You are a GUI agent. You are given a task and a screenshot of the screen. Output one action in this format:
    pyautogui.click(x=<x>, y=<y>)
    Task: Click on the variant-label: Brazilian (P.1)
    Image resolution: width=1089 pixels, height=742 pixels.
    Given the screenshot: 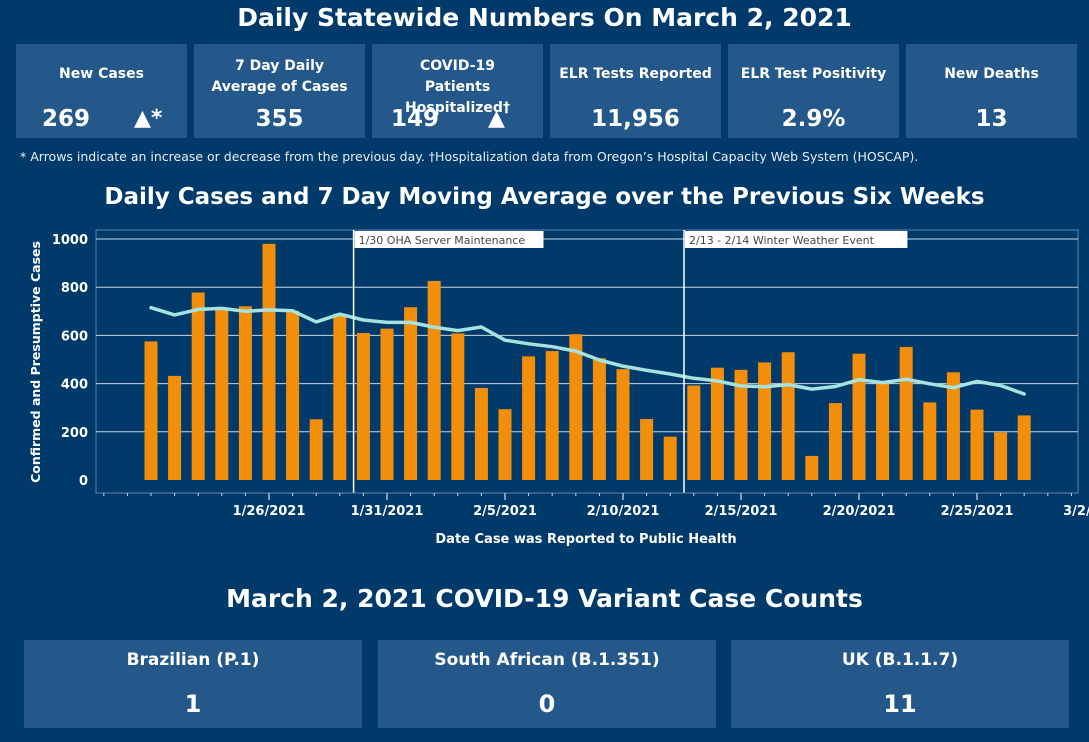 What is the action you would take?
    pyautogui.click(x=193, y=660)
    